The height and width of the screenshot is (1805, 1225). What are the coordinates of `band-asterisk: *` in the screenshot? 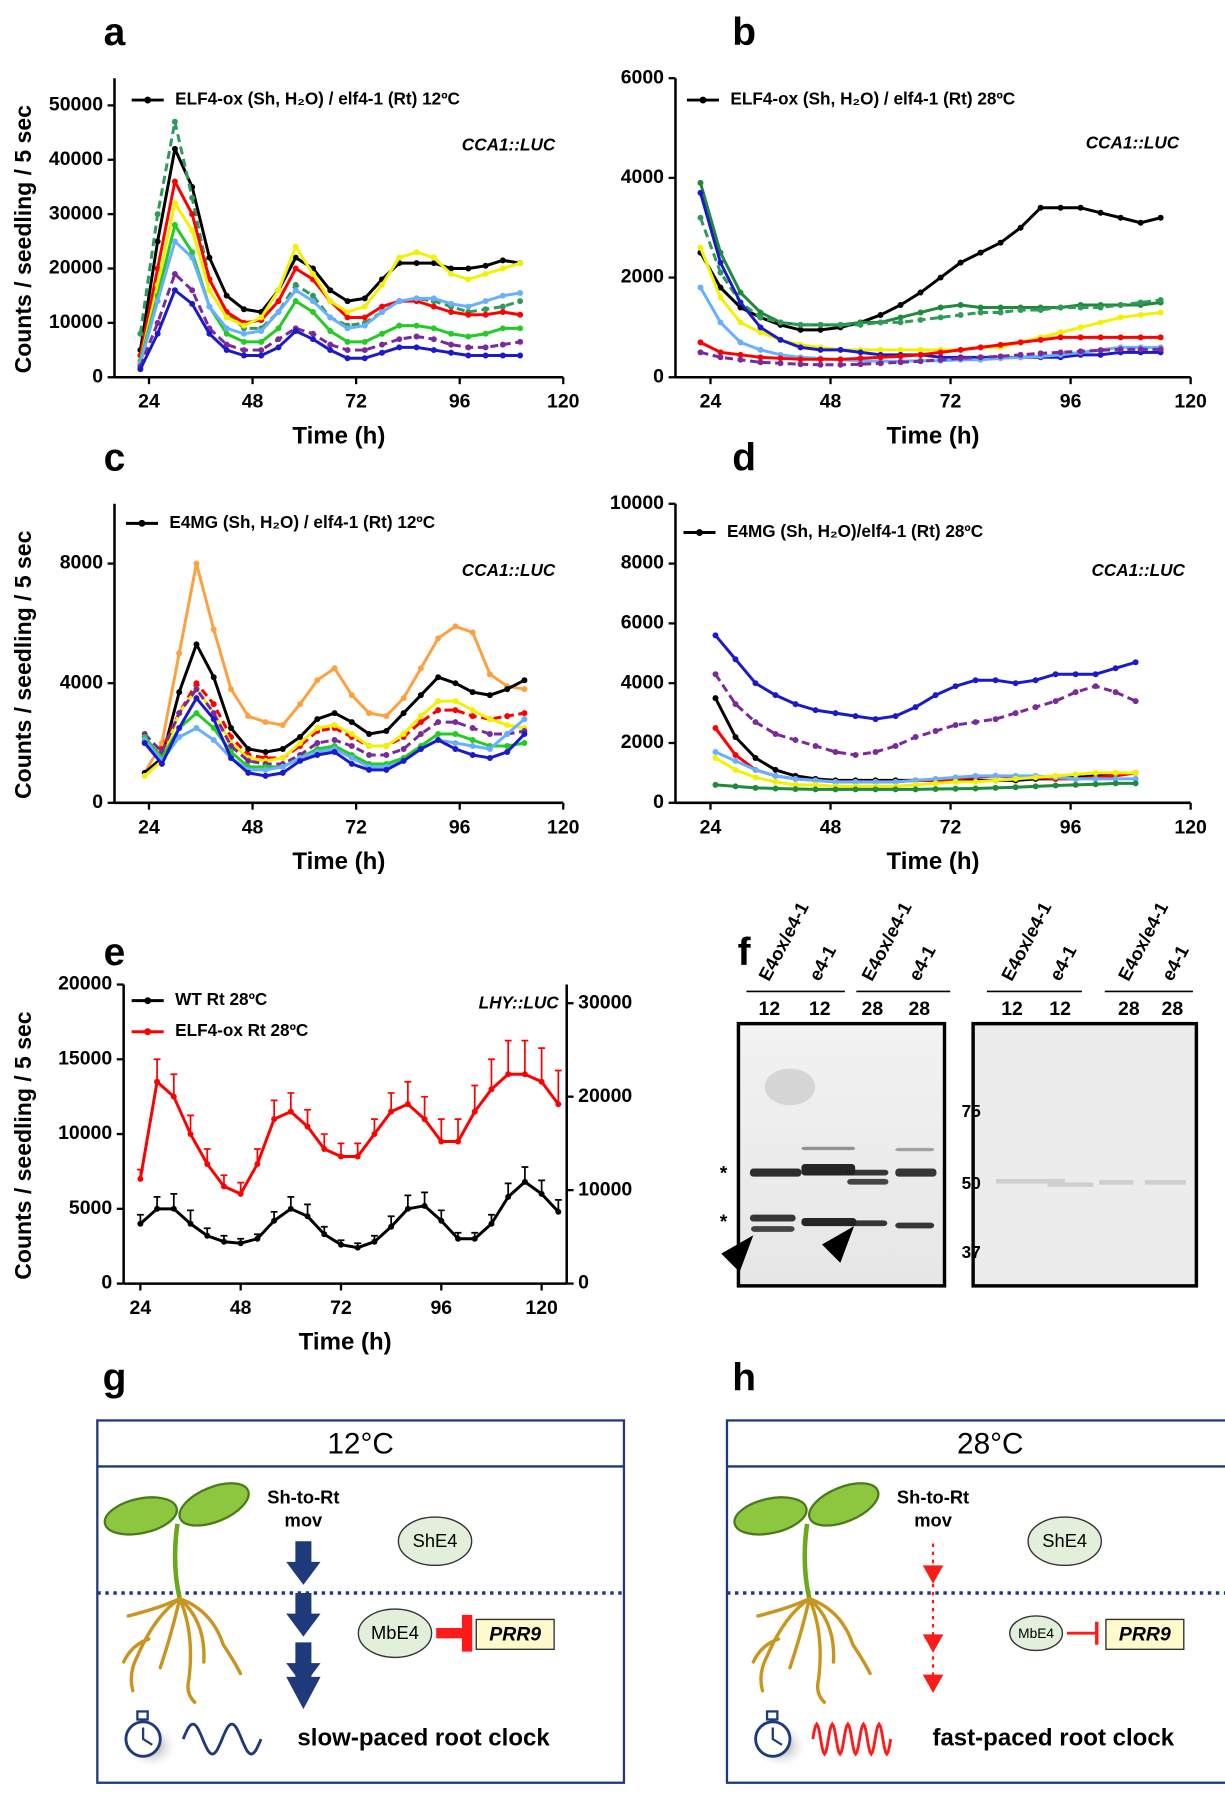 It's located at (724, 1222).